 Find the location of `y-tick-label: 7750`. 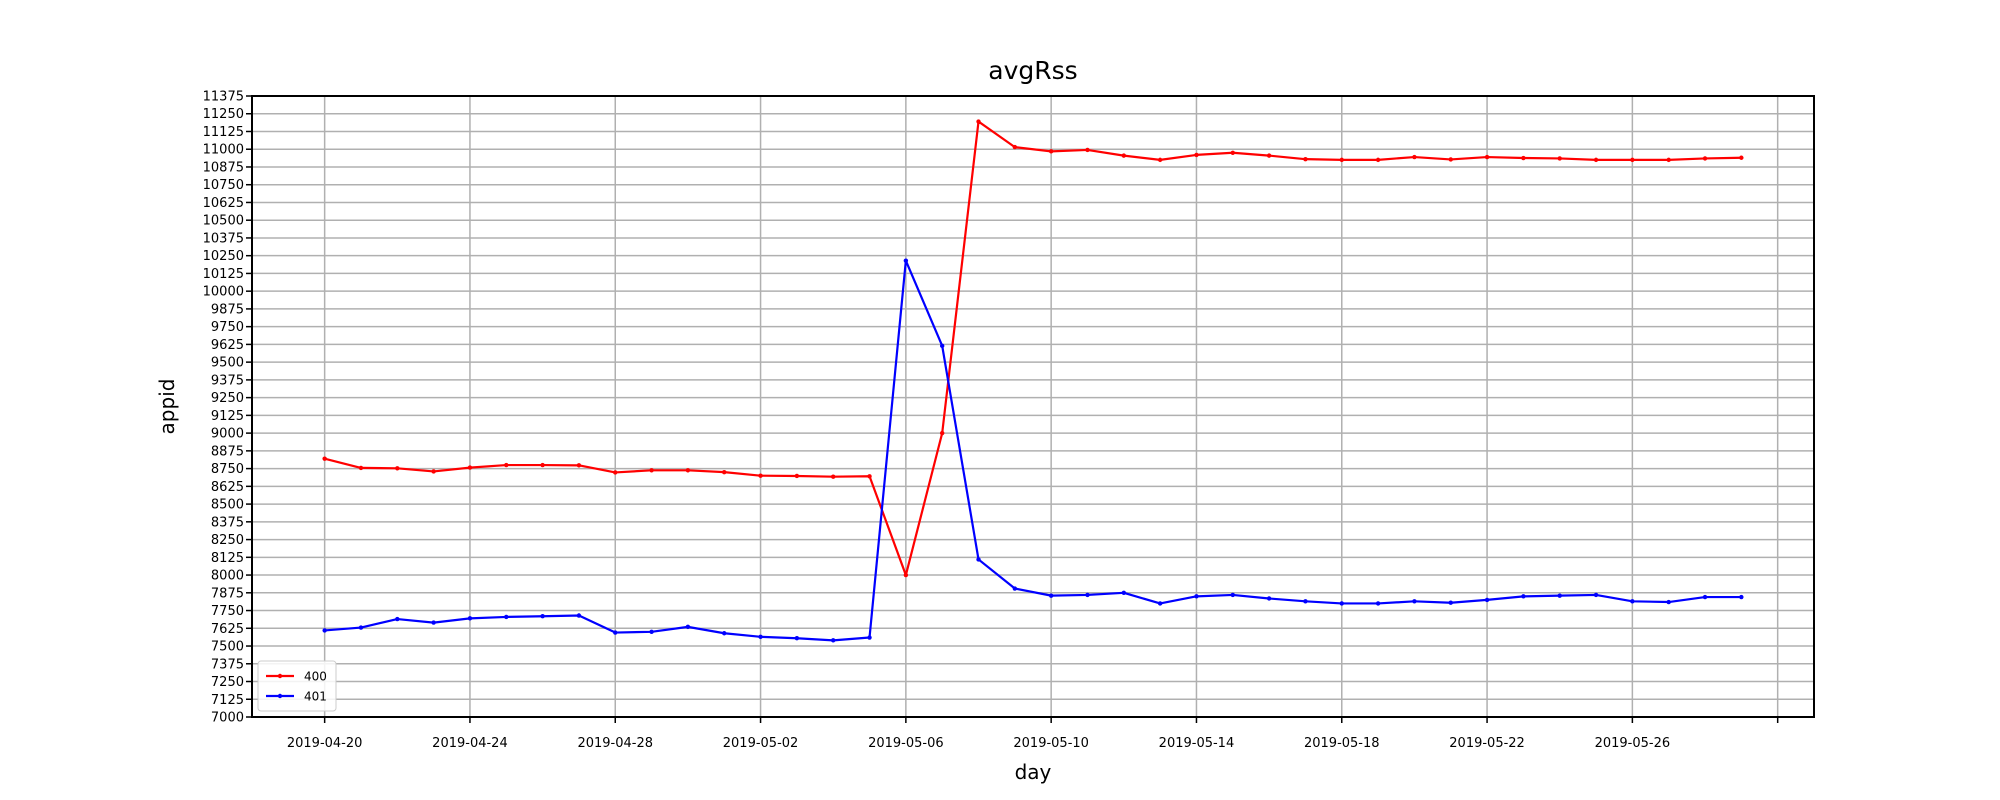

y-tick-label: 7750 is located at coordinates (227, 611).